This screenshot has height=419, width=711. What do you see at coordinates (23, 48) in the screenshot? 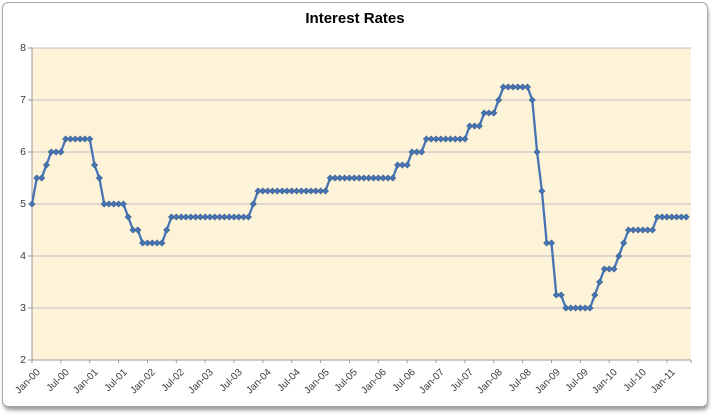
I see `y-axis-label: 8` at bounding box center [23, 48].